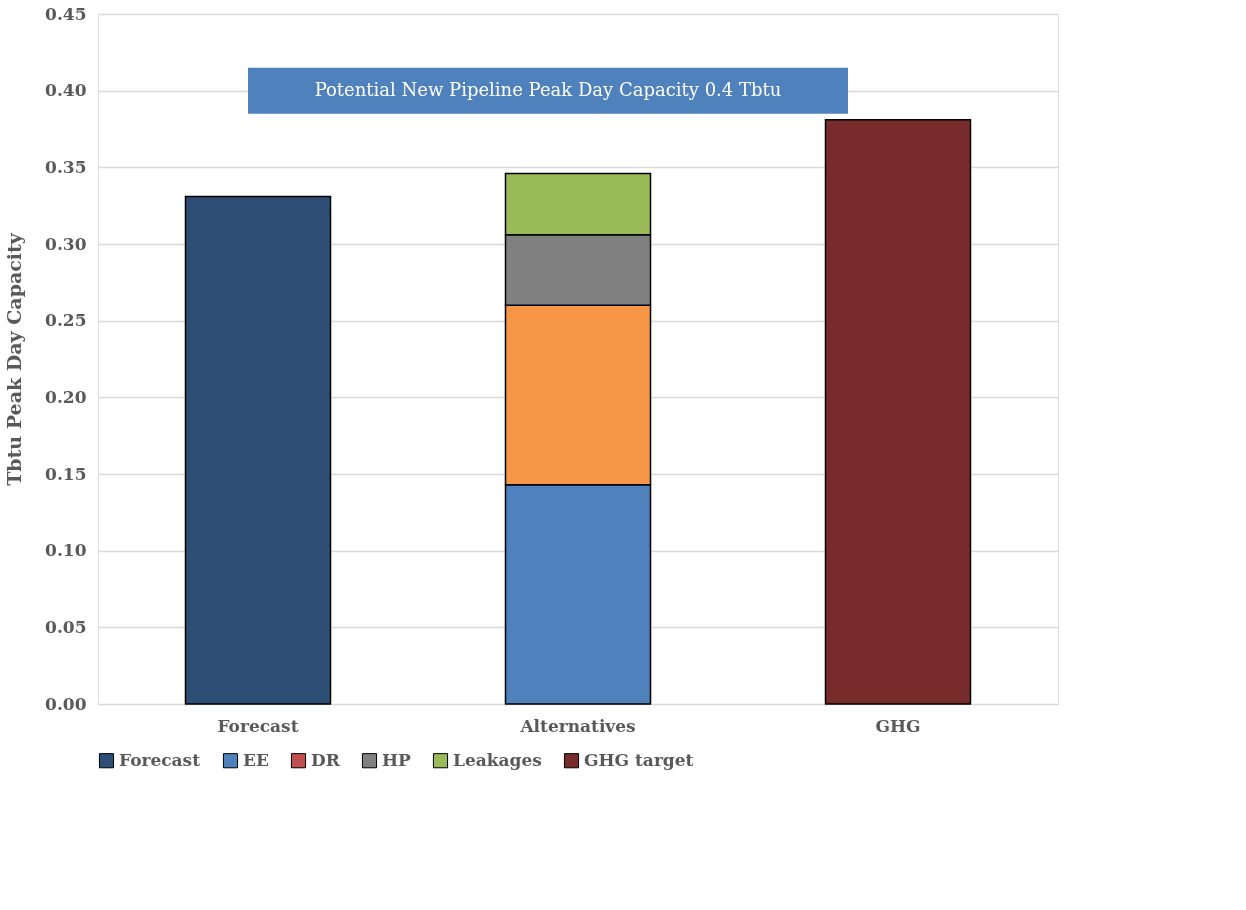 This screenshot has width=1246, height=910. I want to click on y-tick-label: 0.00, so click(66, 703).